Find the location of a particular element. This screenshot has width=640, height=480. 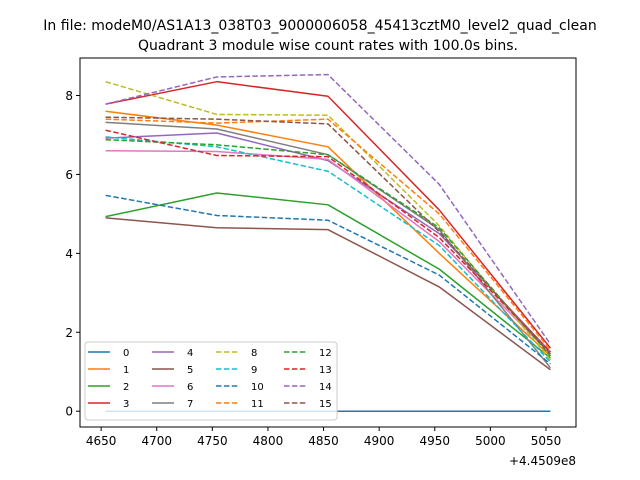

x-tick-label: 4950 is located at coordinates (434, 441).